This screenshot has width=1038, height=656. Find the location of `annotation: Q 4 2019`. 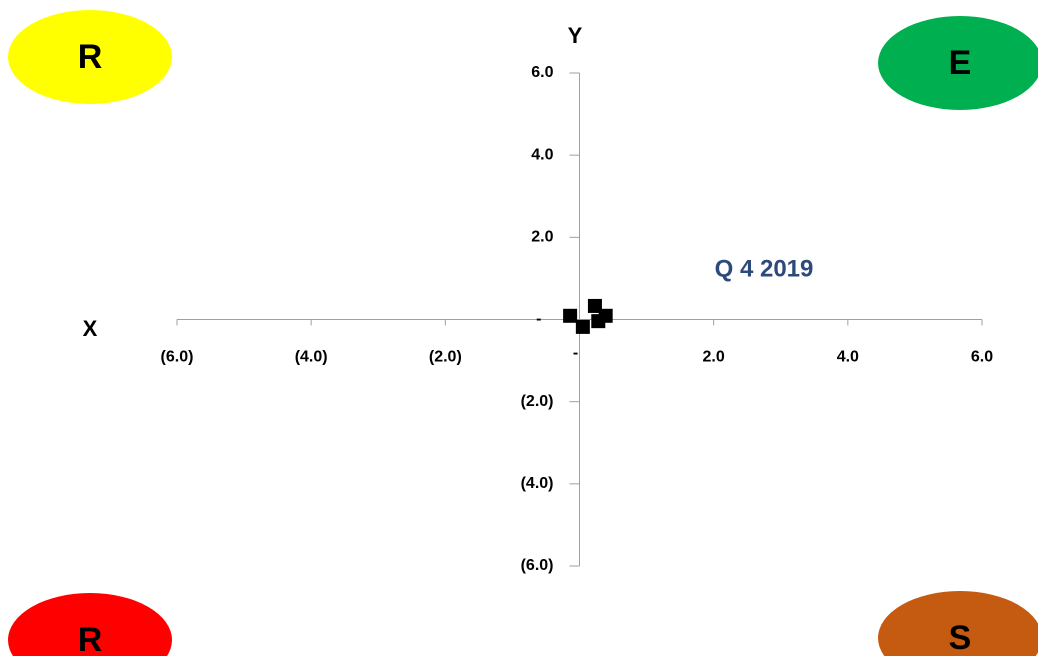

annotation: Q 4 2019 is located at coordinates (764, 268).